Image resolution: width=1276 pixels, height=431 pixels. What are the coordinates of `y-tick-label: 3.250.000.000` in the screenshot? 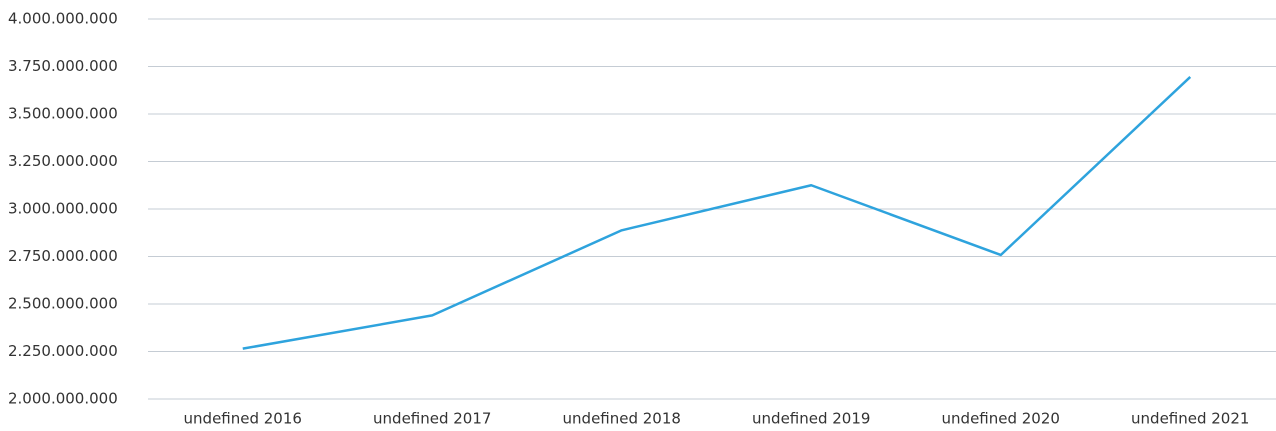 It's located at (63, 161).